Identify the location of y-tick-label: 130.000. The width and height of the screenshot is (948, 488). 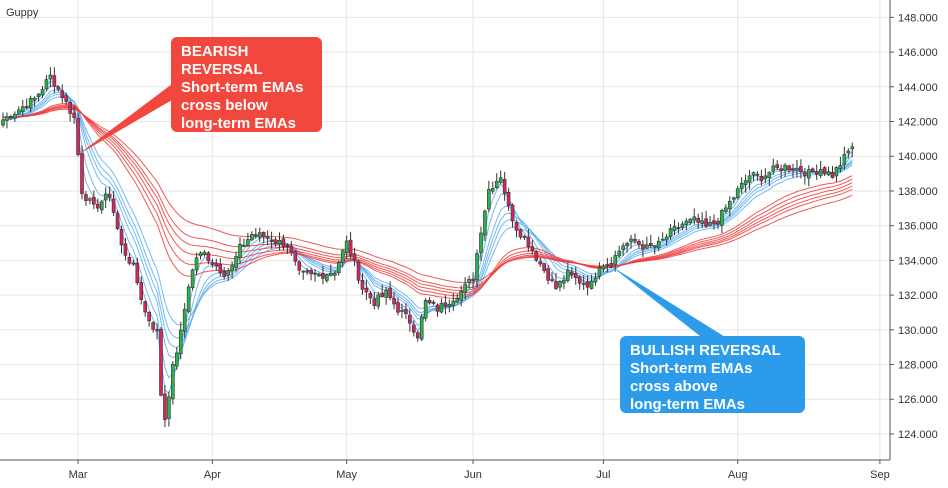
(918, 331).